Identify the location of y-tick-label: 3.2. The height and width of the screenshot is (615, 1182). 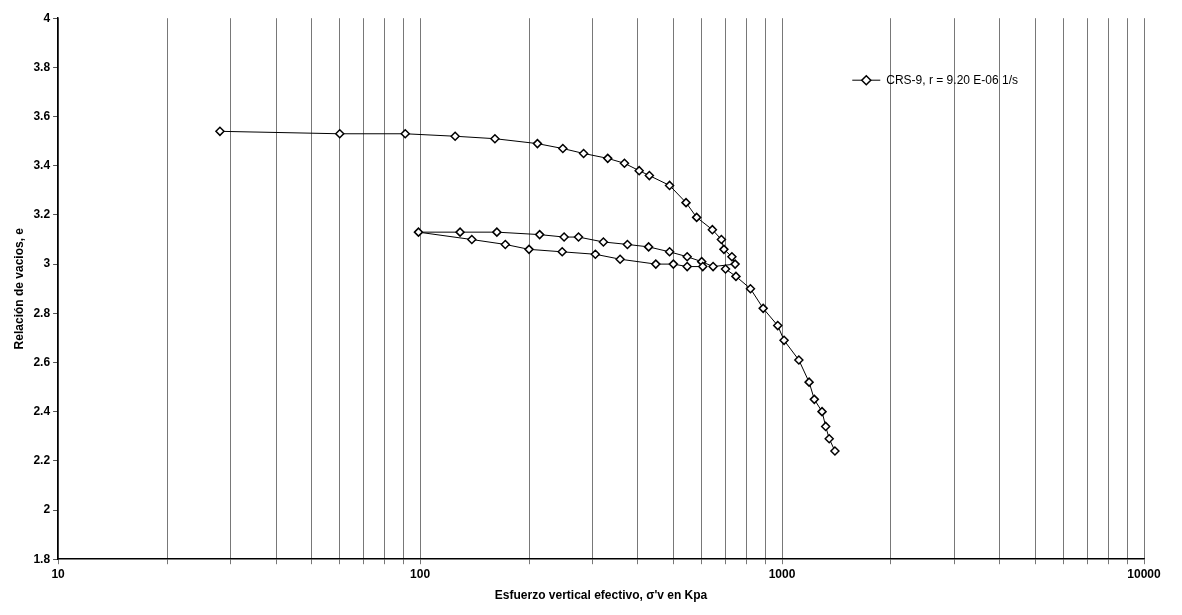
(42, 214).